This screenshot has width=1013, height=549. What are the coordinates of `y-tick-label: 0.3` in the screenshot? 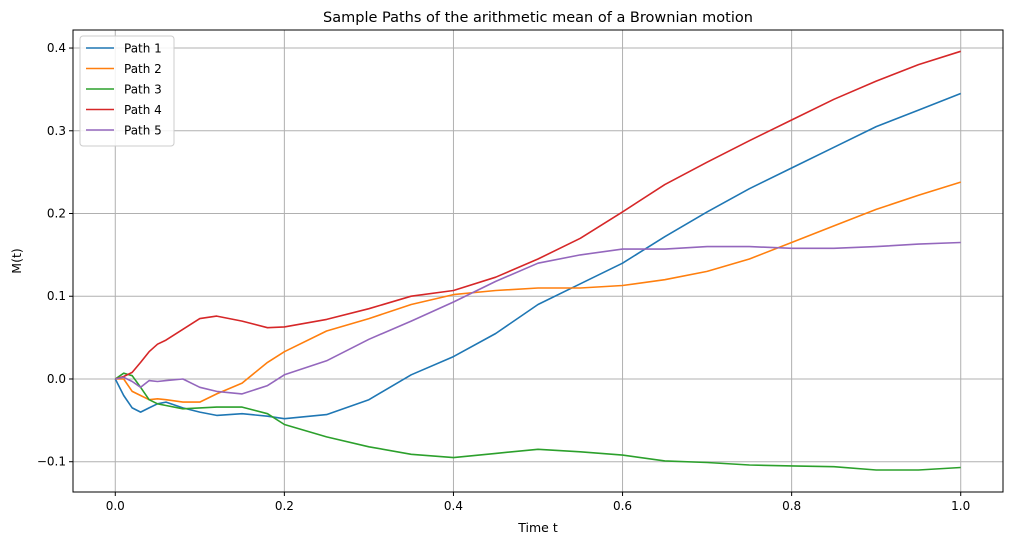 It's located at (56, 131).